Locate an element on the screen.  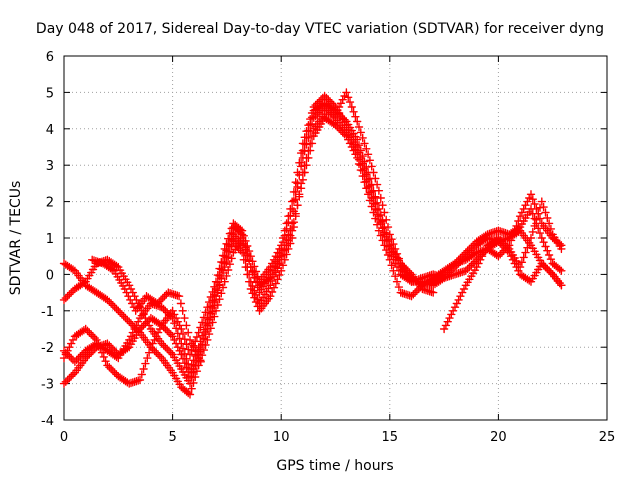
y-tick-label: 5 is located at coordinates (50, 93).